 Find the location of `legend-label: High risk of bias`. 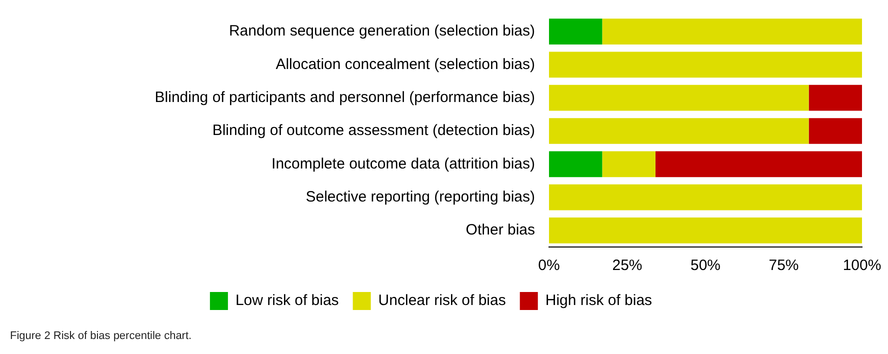

legend-label: High risk of bias is located at coordinates (598, 301).